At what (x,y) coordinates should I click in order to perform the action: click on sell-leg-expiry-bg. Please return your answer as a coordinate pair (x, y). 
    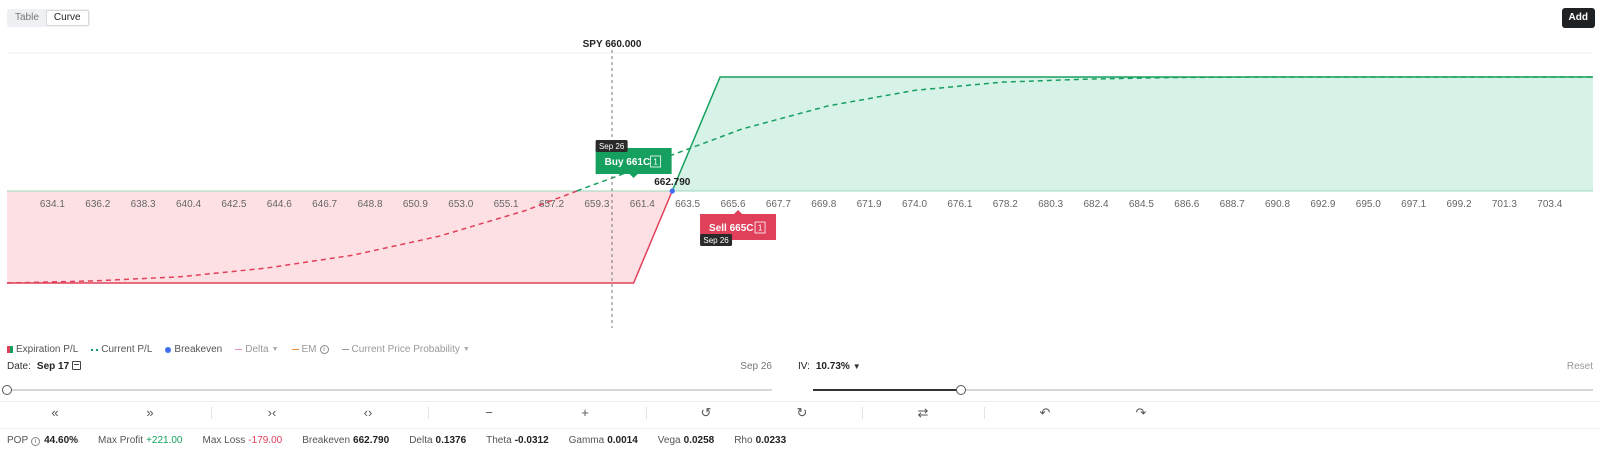
    Looking at the image, I should click on (716, 240).